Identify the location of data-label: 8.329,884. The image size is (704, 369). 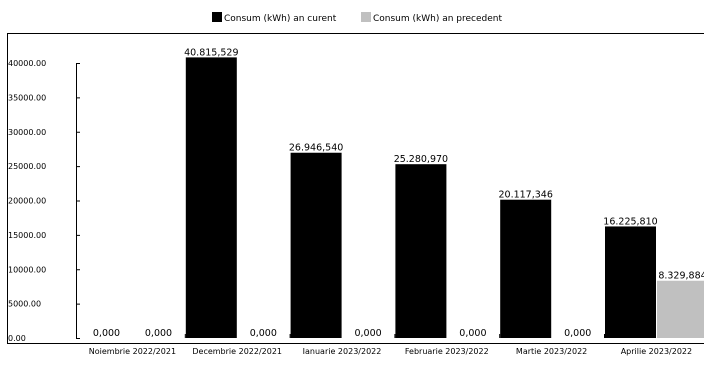
(681, 276).